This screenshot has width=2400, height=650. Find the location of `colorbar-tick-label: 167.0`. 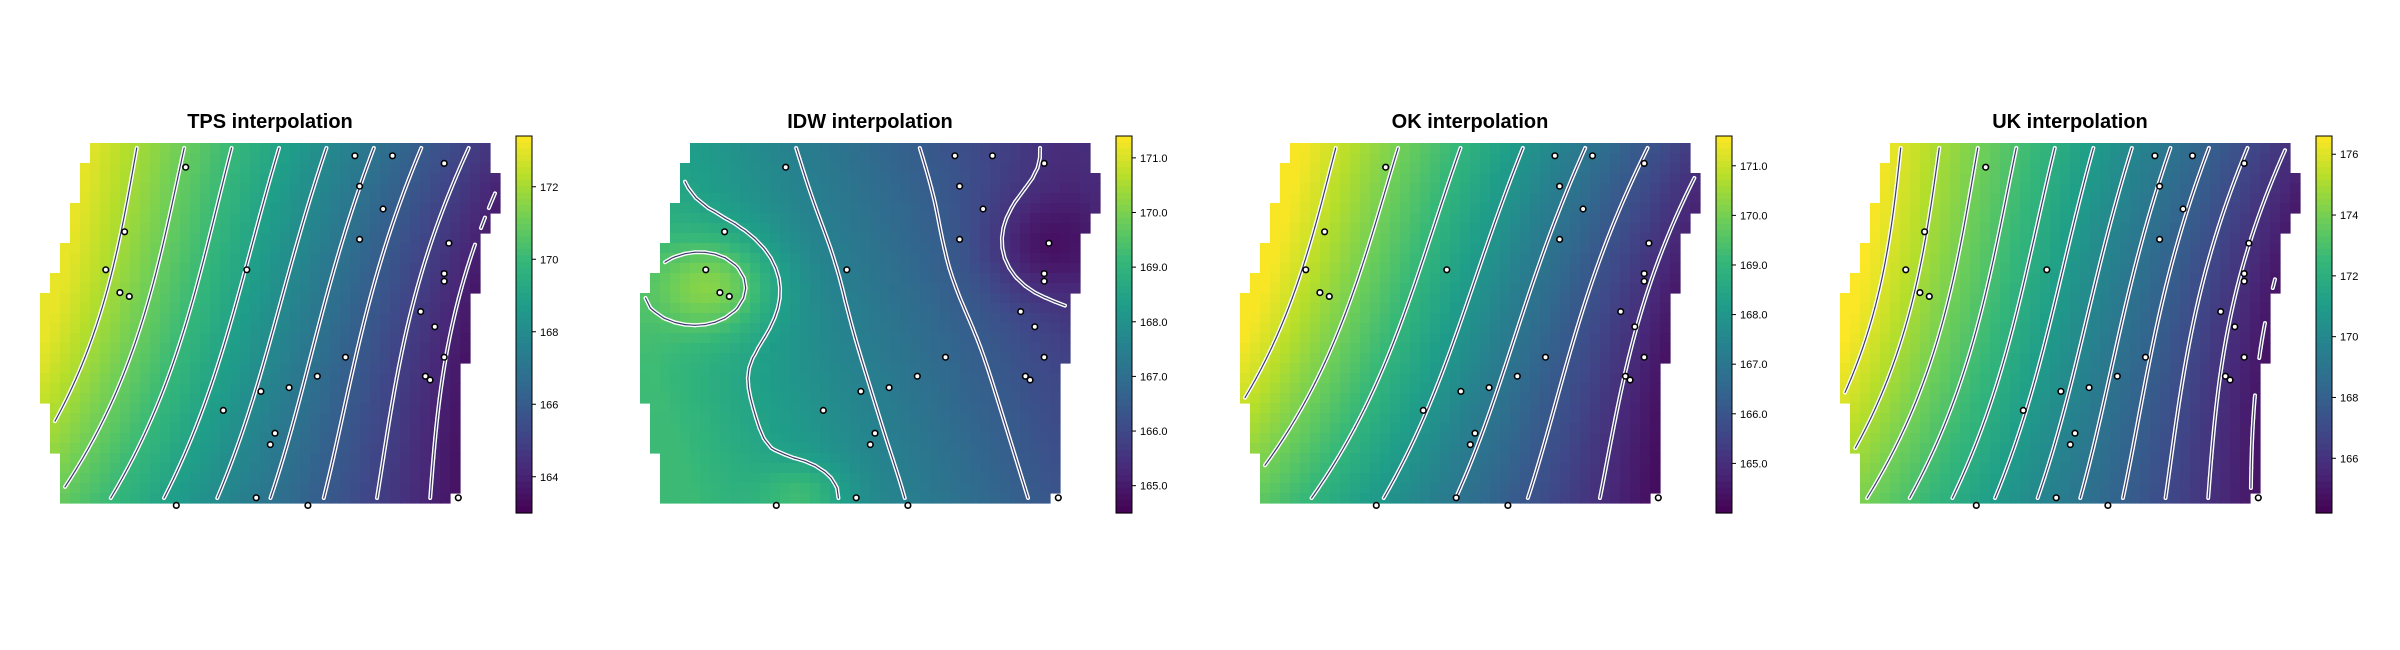

colorbar-tick-label: 167.0 is located at coordinates (1154, 377).